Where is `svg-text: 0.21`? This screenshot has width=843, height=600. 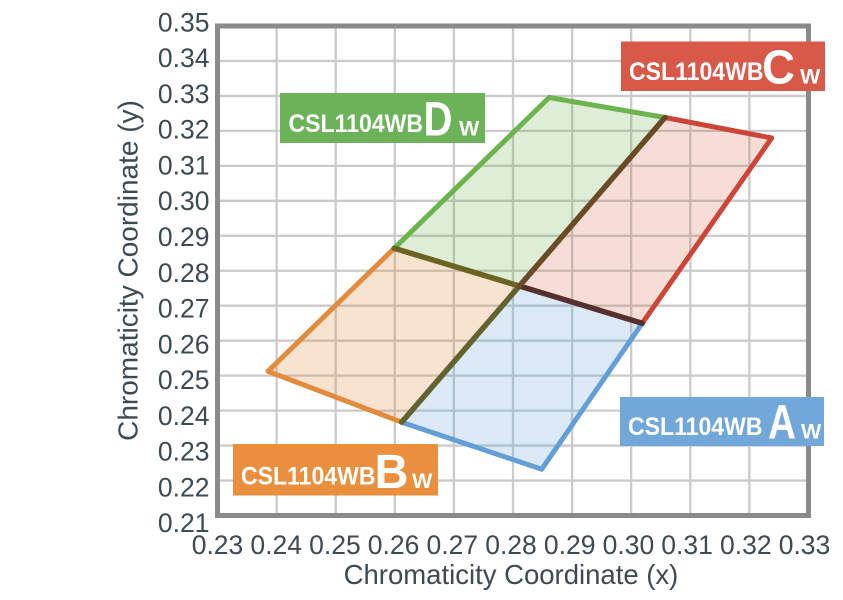
svg-text: 0.21 is located at coordinates (184, 523).